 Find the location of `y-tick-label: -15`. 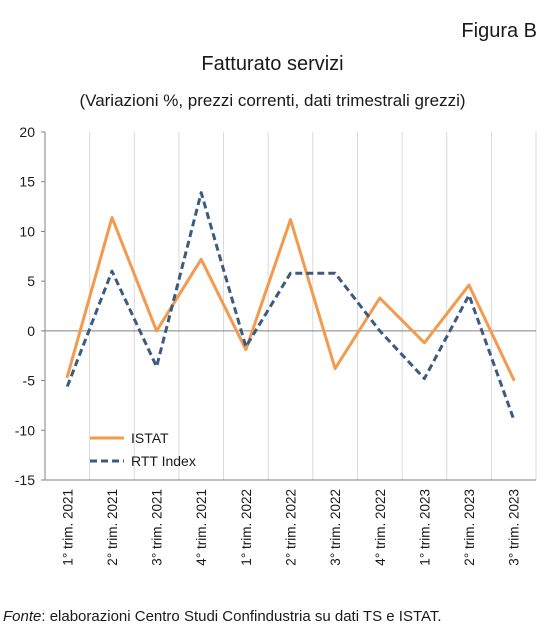

y-tick-label: -15 is located at coordinates (25, 480).